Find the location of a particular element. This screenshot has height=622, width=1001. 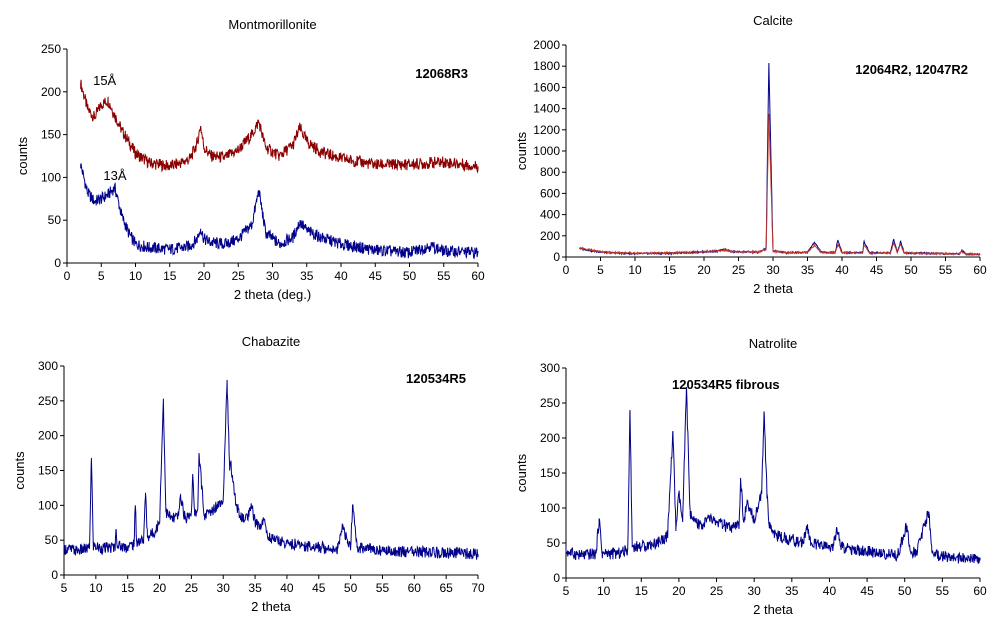

y-tick-label: 1800 is located at coordinates (546, 66).